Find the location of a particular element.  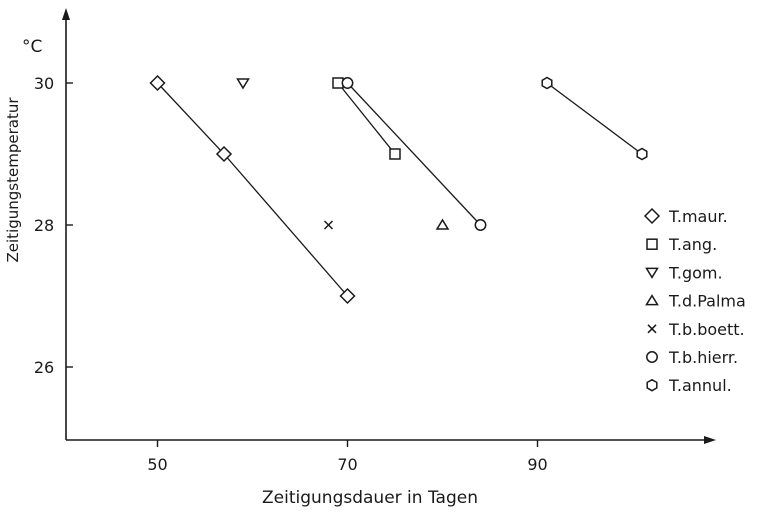

legend-label: T.maur. is located at coordinates (698, 216).